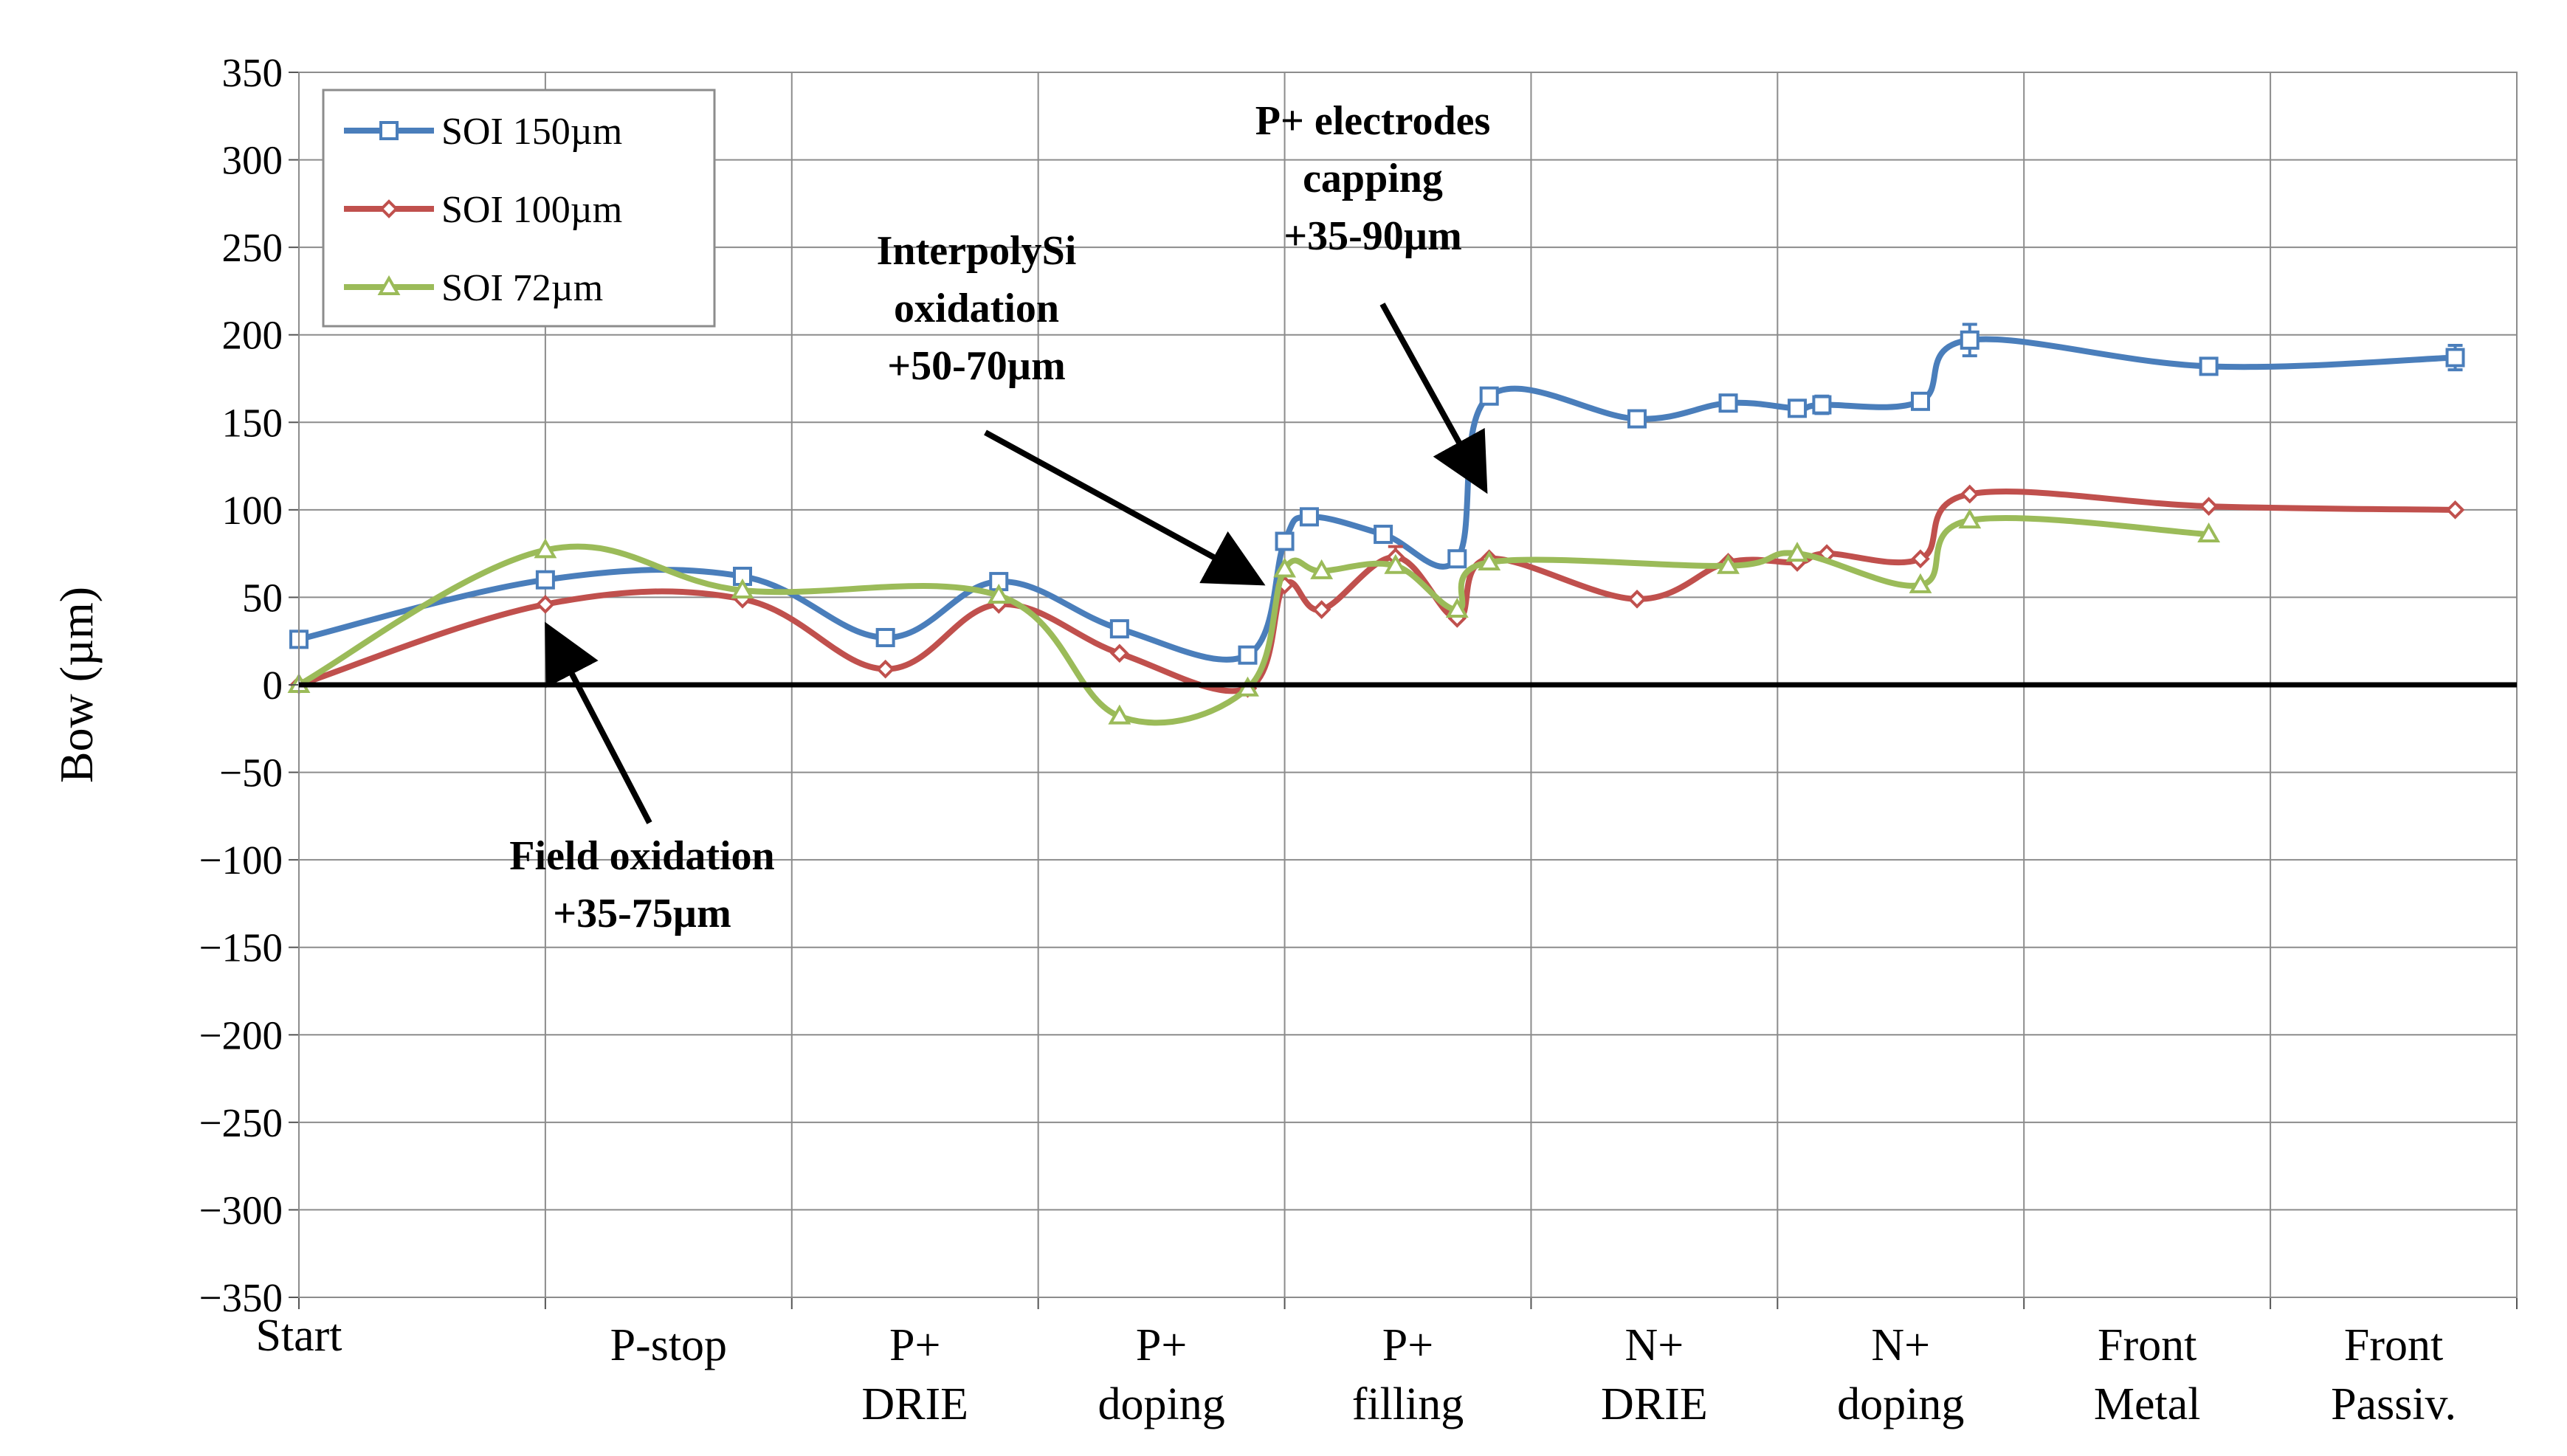 The height and width of the screenshot is (1456, 2567). Describe the element at coordinates (668, 1345) in the screenshot. I see `x-tick-label: P-stop` at that location.